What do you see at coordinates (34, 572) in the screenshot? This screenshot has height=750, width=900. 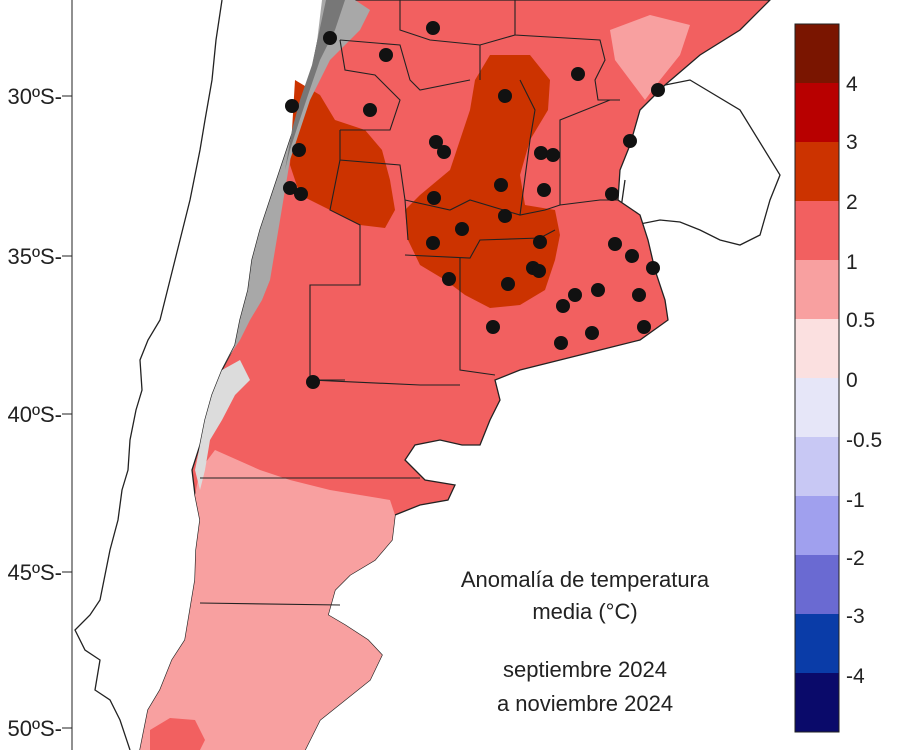 I see `lat-label-45: 45ºS-` at bounding box center [34, 572].